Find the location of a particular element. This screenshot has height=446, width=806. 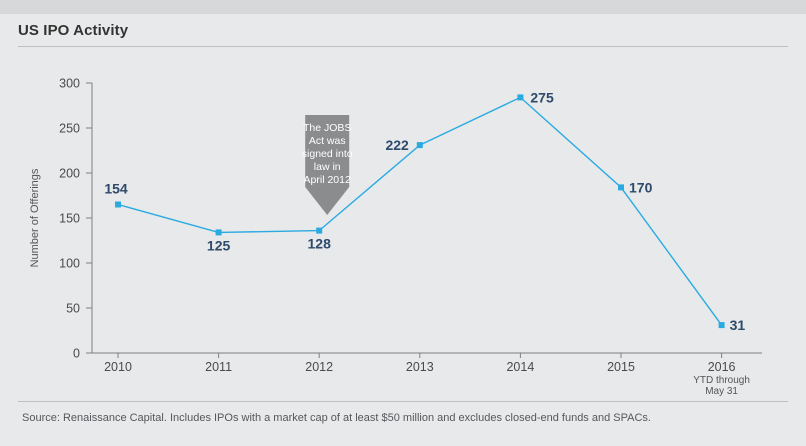

x-tick-label: 2011 is located at coordinates (218, 367).